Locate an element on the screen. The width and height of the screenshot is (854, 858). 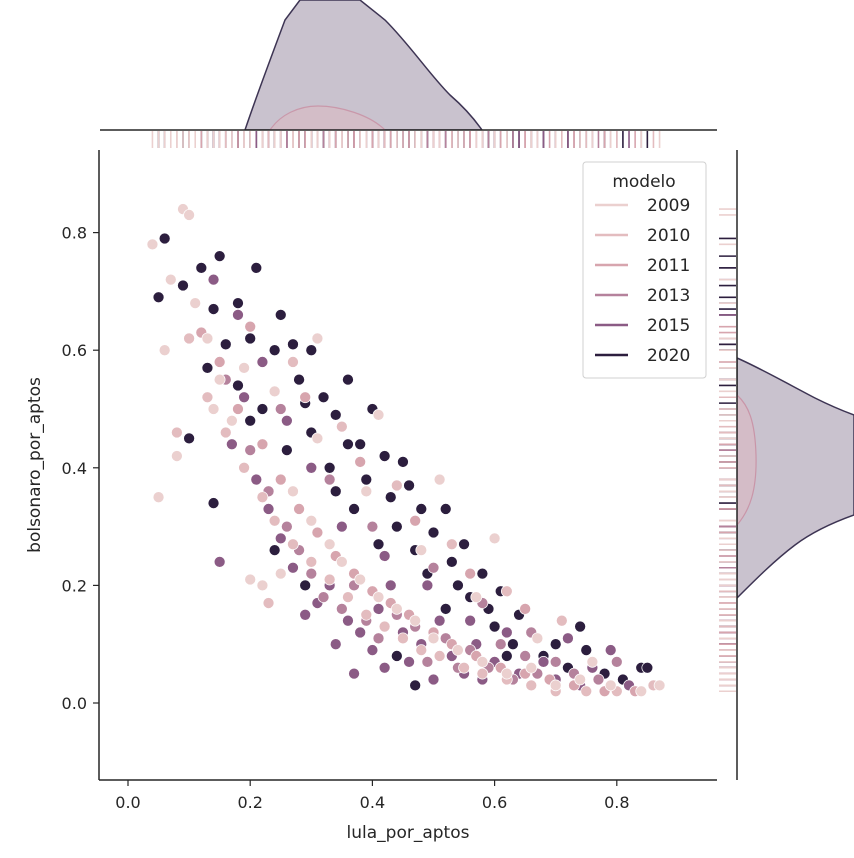
x-ticks: 0.0 0.2 0.4 0.6 0.8 is located at coordinates (372, 796).